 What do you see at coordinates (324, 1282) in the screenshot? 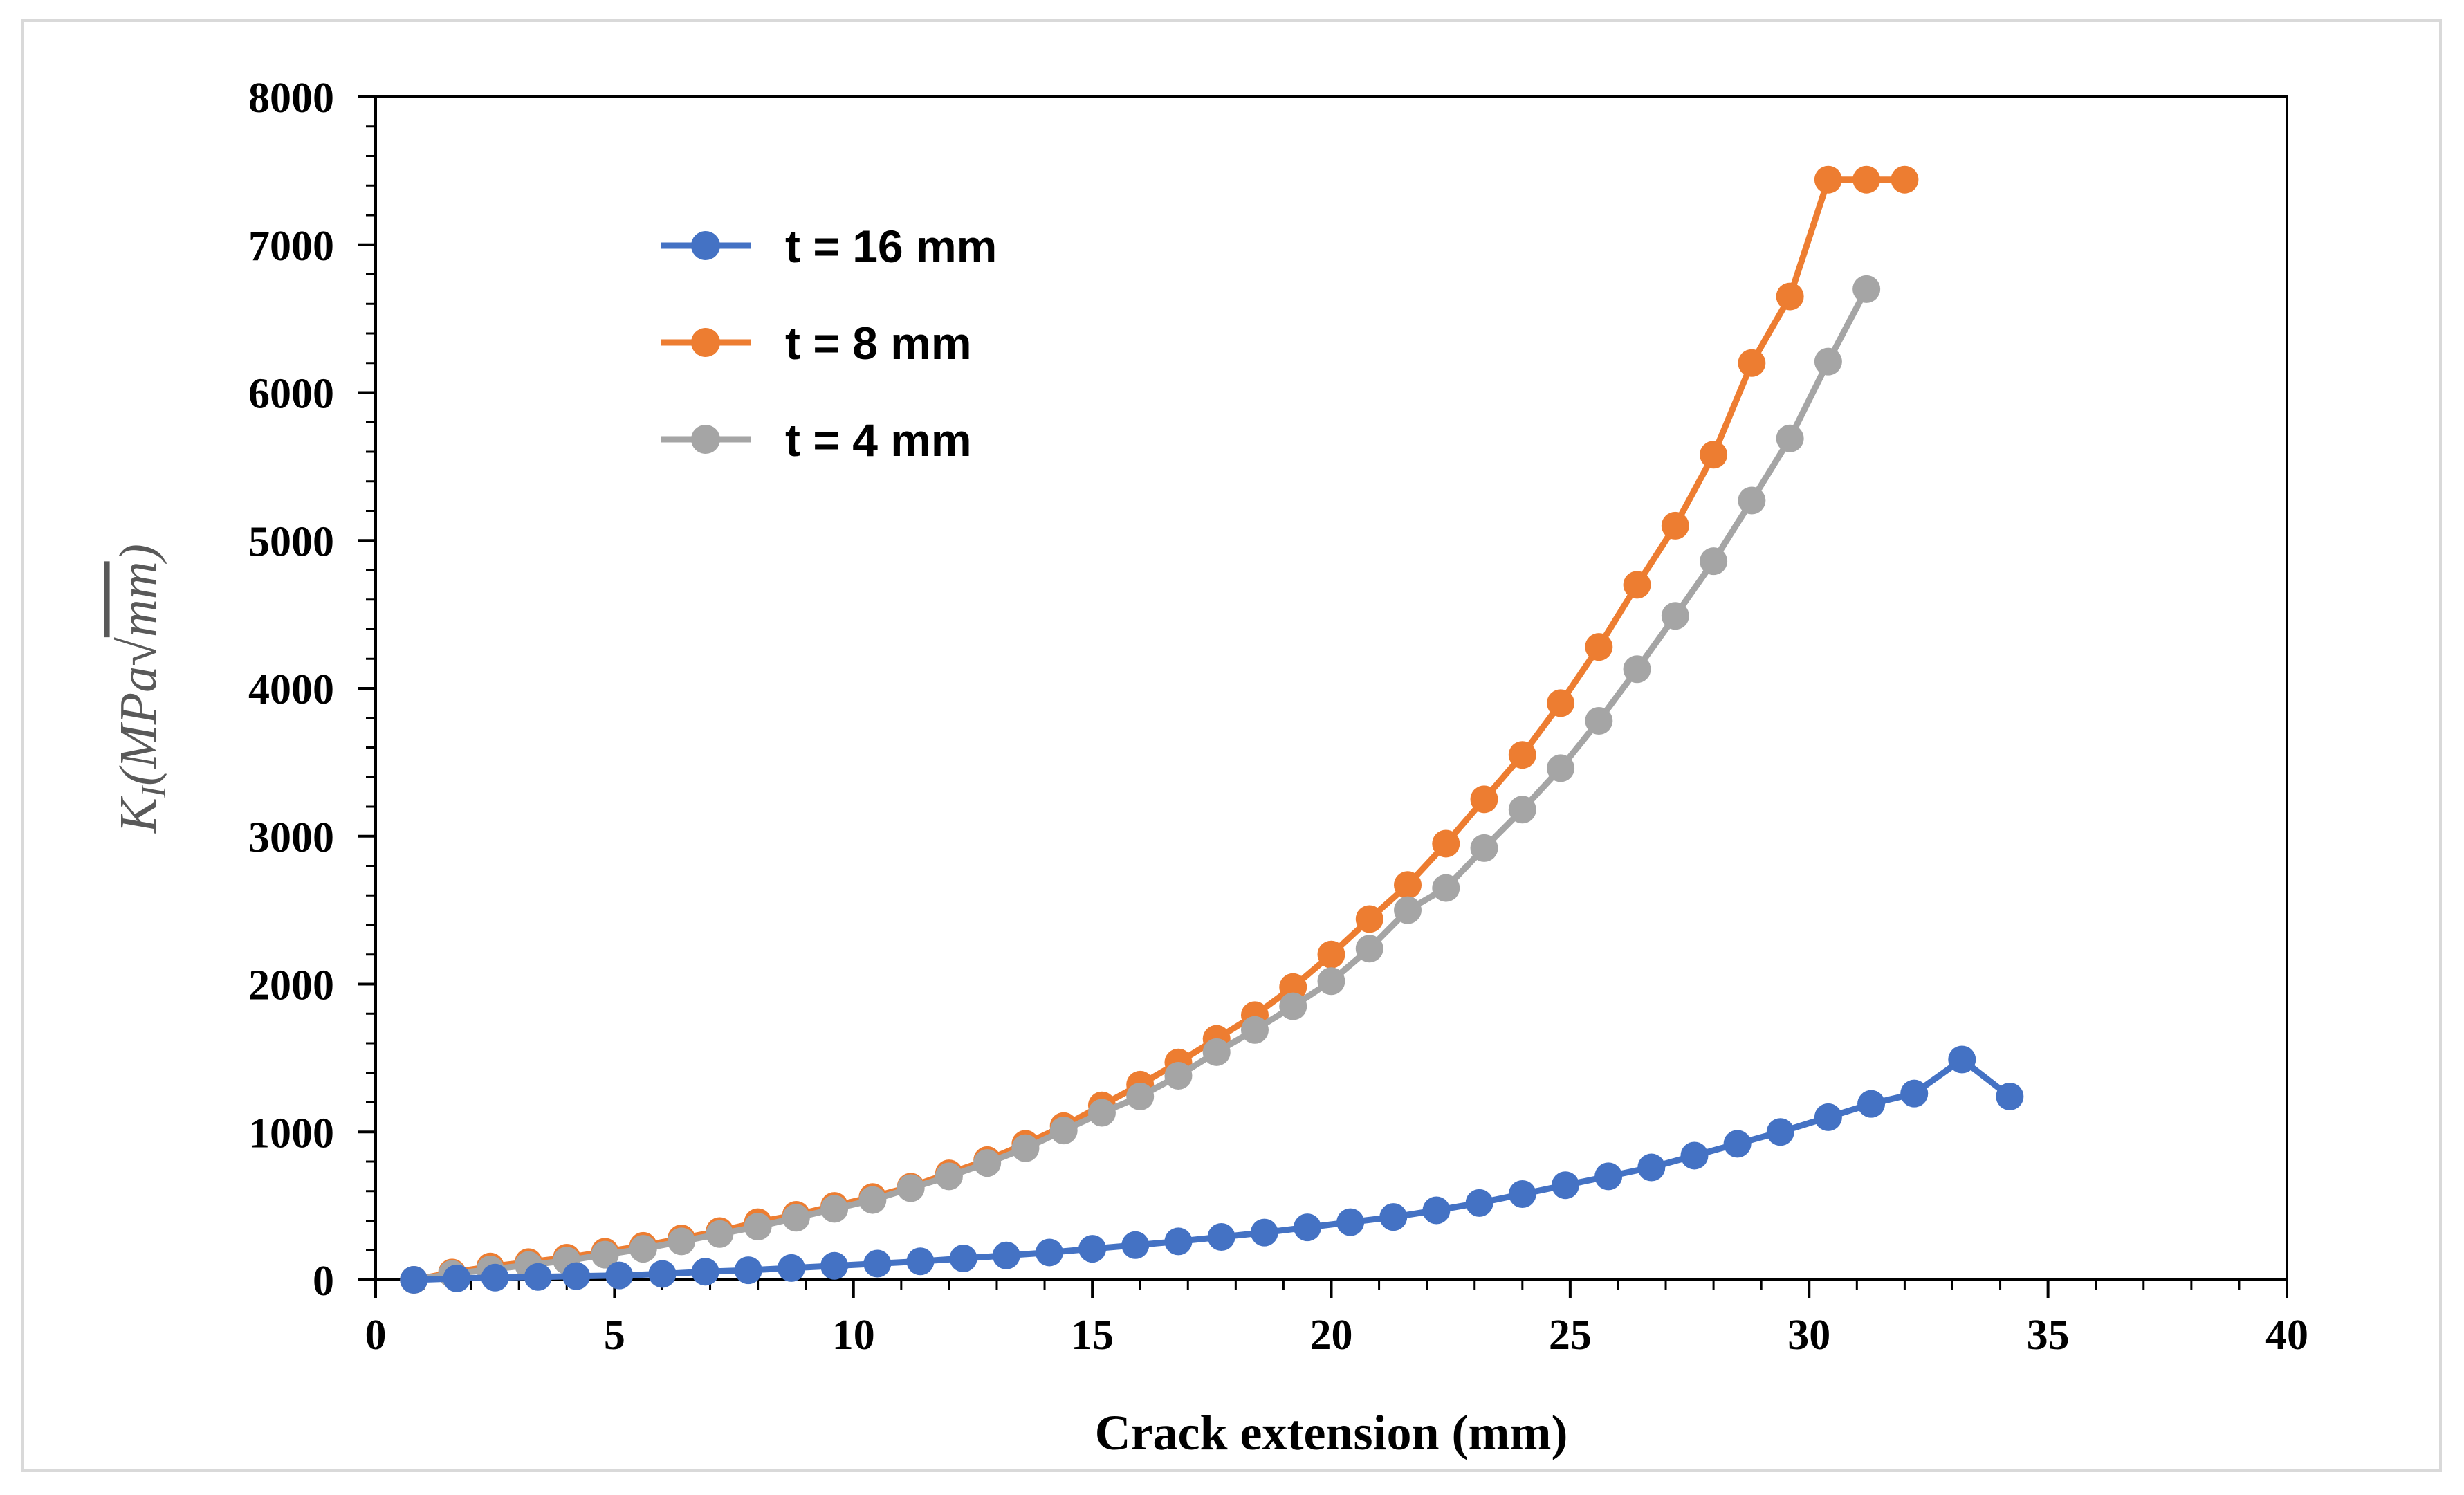
I see `y-tick-label: 0` at bounding box center [324, 1282].